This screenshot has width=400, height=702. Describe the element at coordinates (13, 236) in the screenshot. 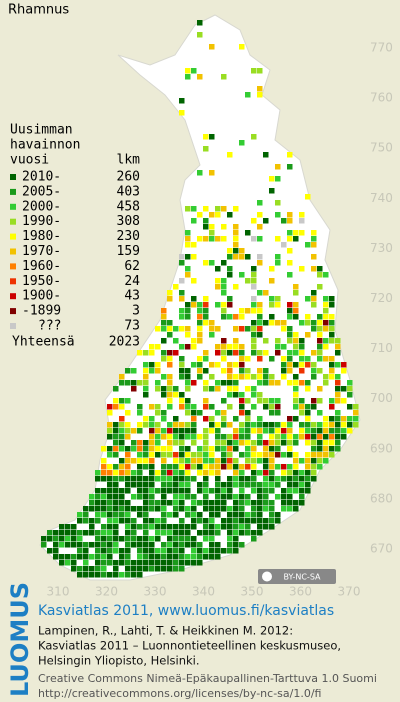

I see `legend-swatch` at that location.